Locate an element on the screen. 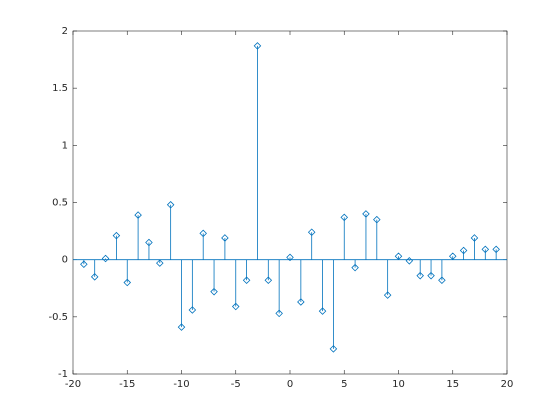 Image resolution: width=560 pixels, height=420 pixels. x-tick-label: -15 is located at coordinates (127, 384).